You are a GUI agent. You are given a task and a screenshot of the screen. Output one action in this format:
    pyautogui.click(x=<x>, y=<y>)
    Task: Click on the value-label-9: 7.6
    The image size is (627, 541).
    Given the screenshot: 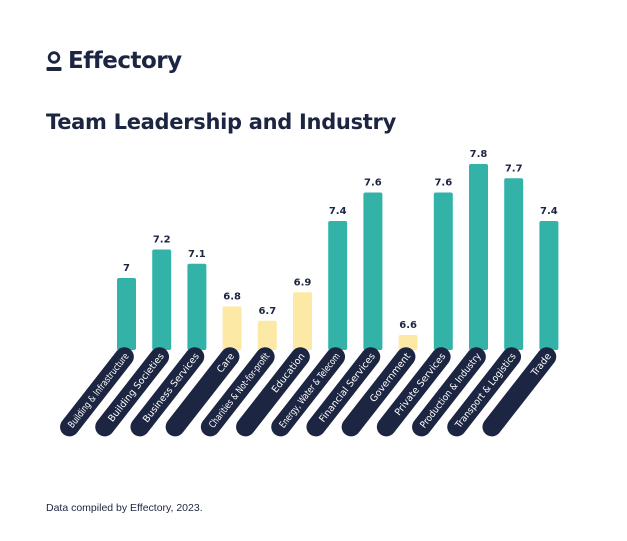 What is the action you would take?
    pyautogui.click(x=443, y=183)
    